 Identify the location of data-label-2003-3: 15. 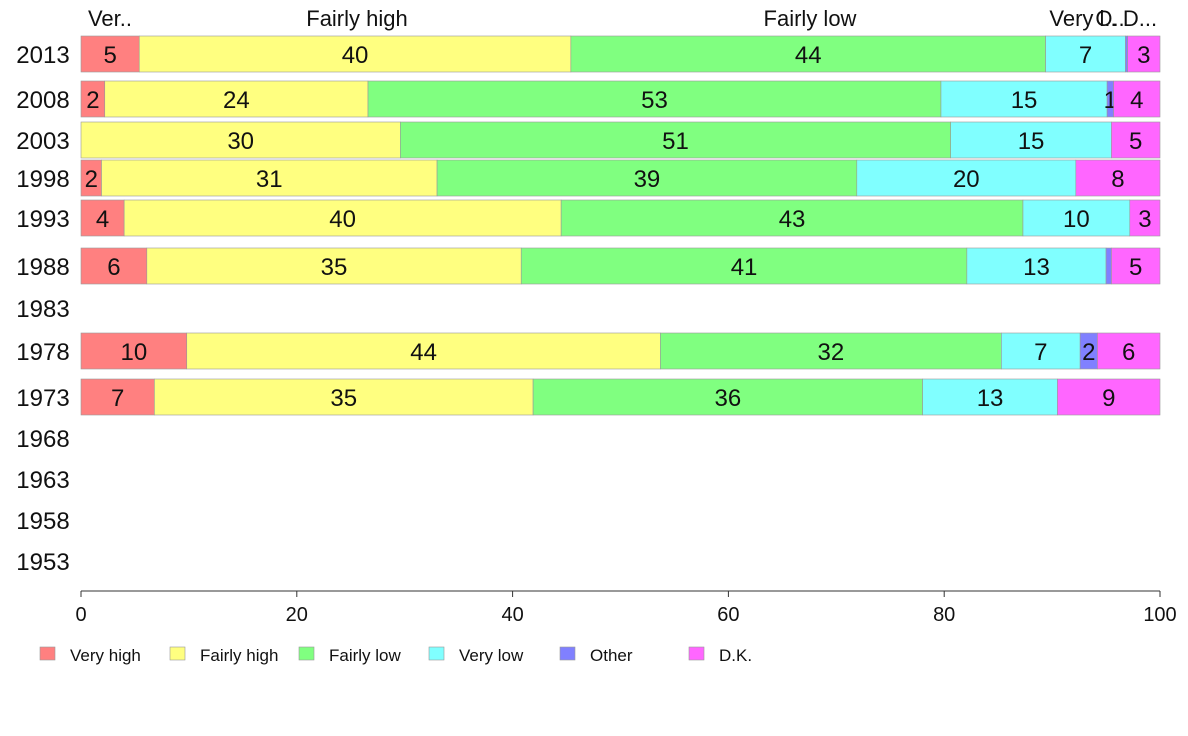
(1031, 141).